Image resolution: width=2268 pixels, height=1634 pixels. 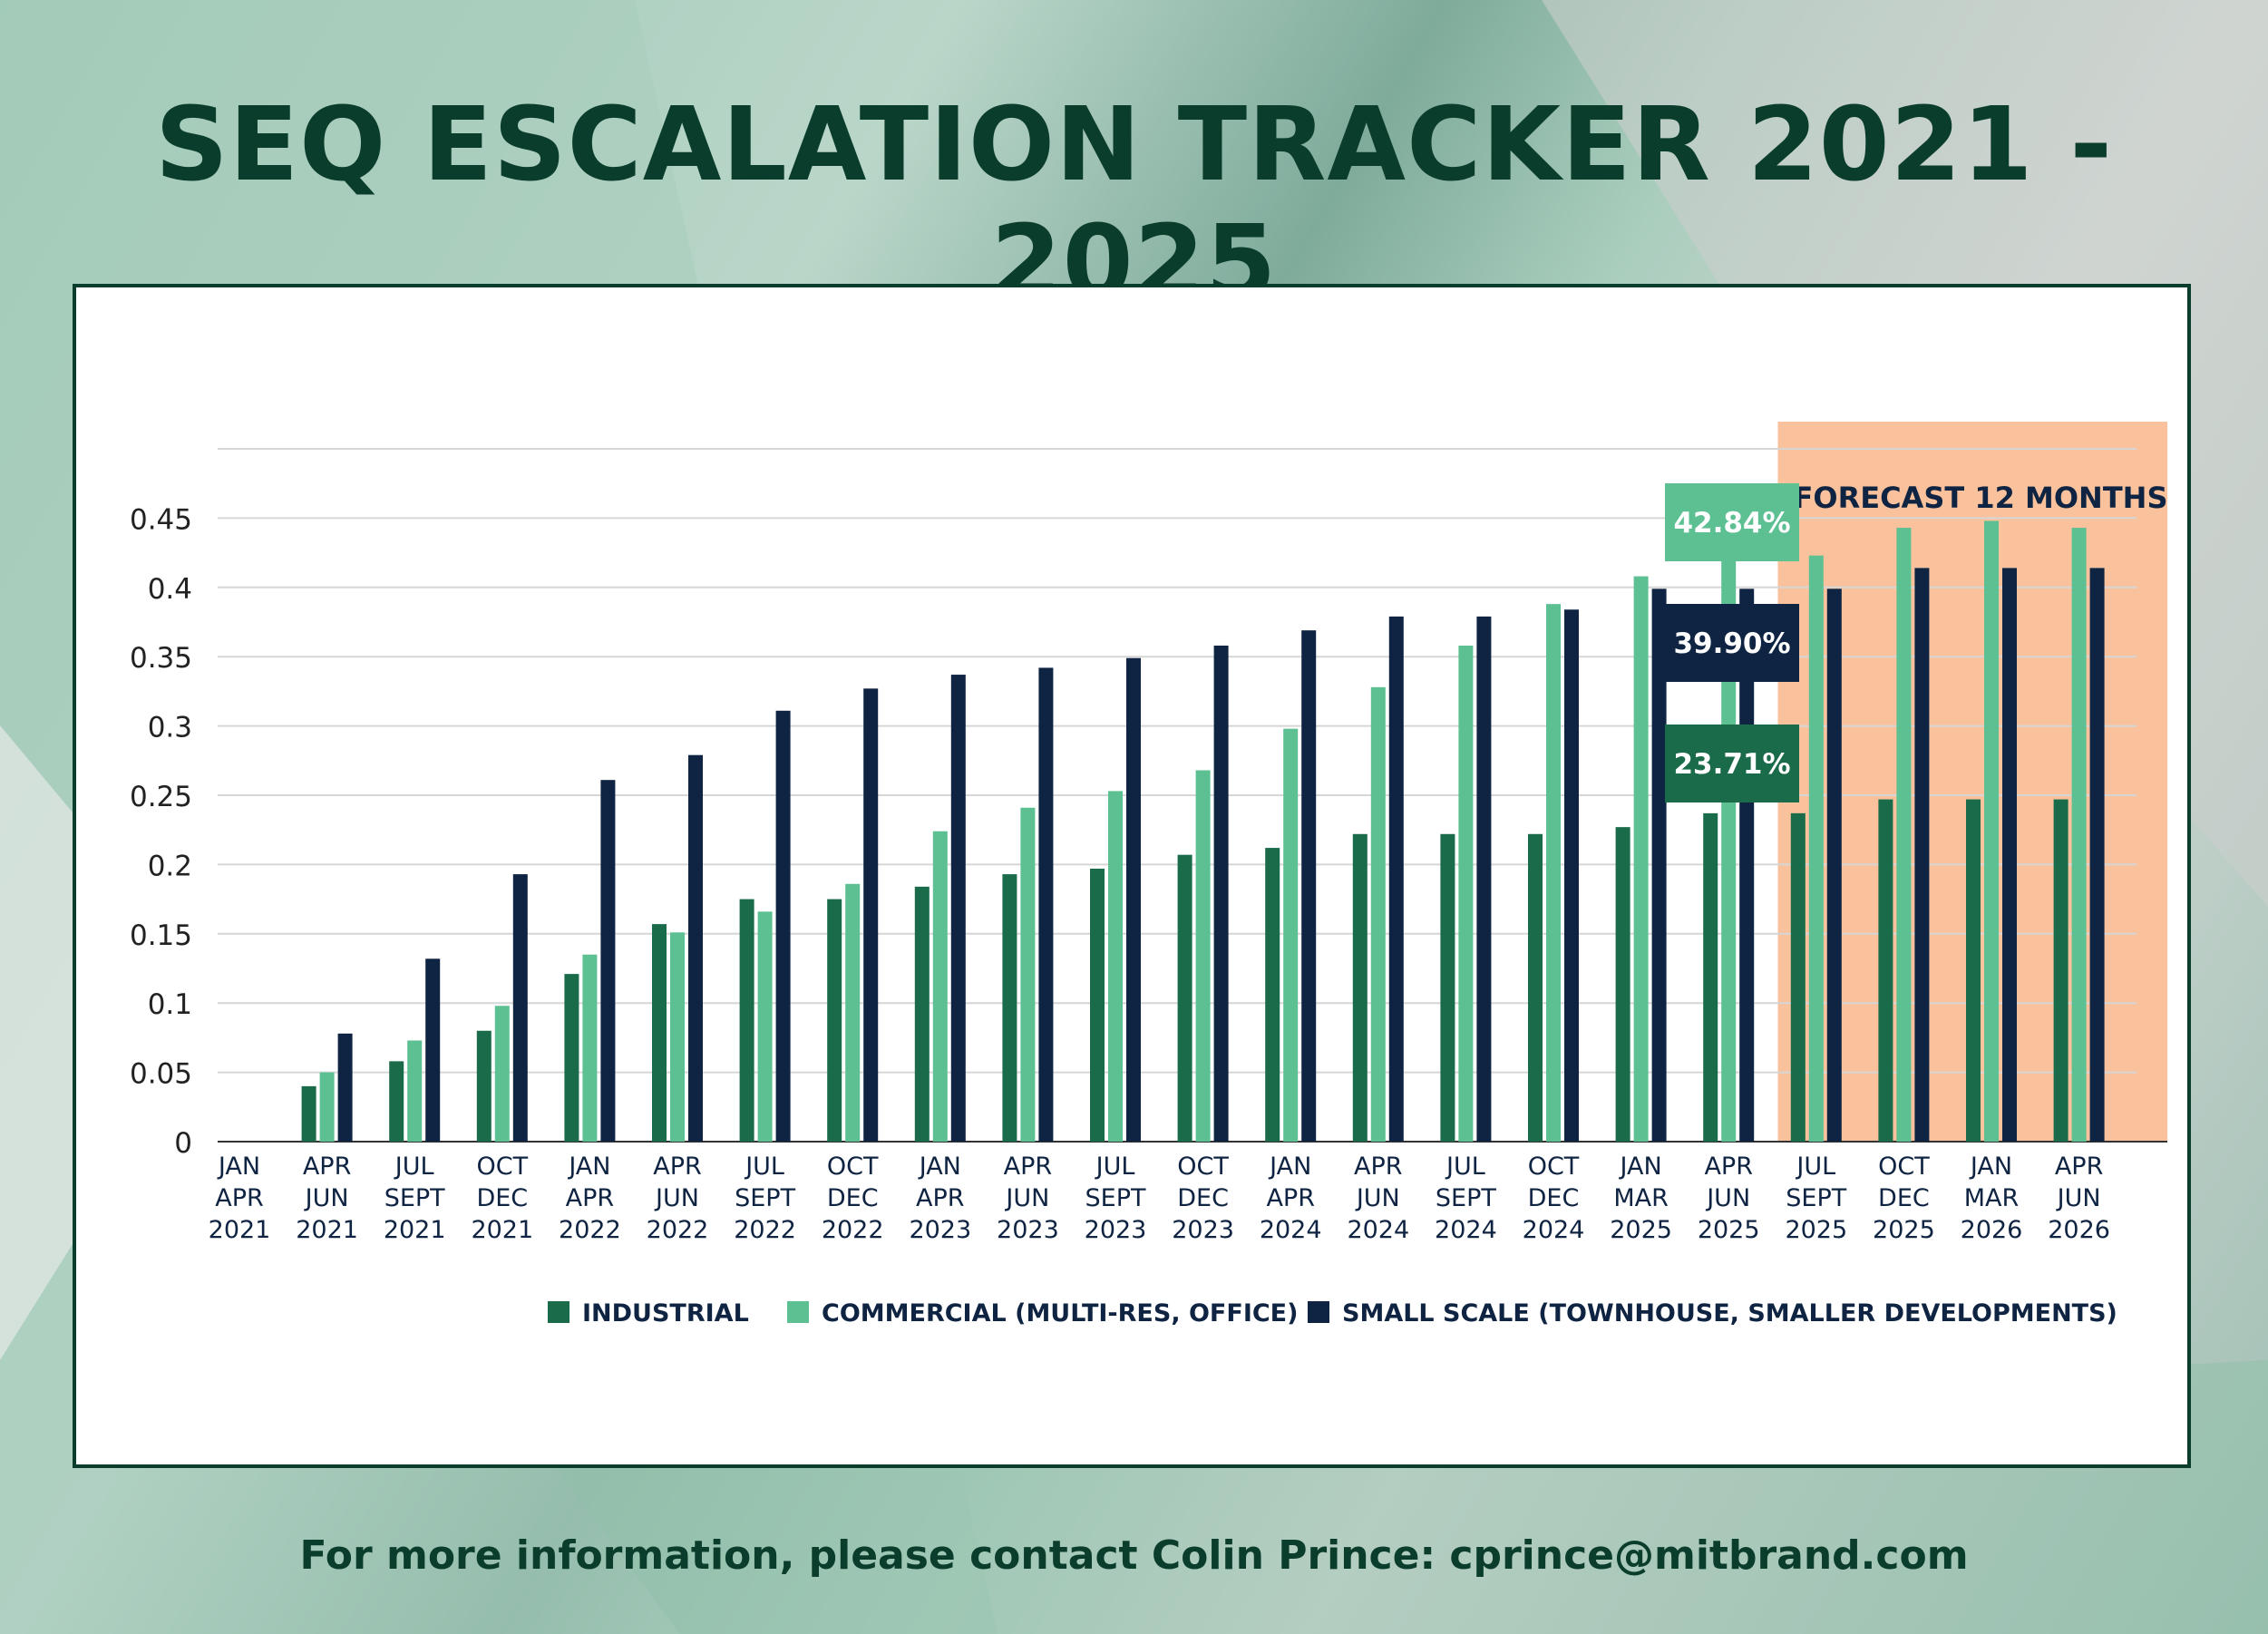 I want to click on y-tick-label: 0.35, so click(x=161, y=658).